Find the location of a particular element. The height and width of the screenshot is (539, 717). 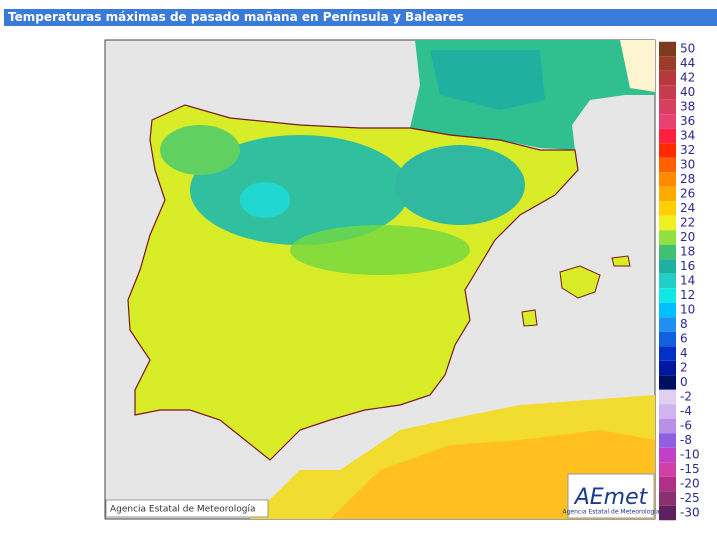

legend-label: 32 is located at coordinates (687, 150).